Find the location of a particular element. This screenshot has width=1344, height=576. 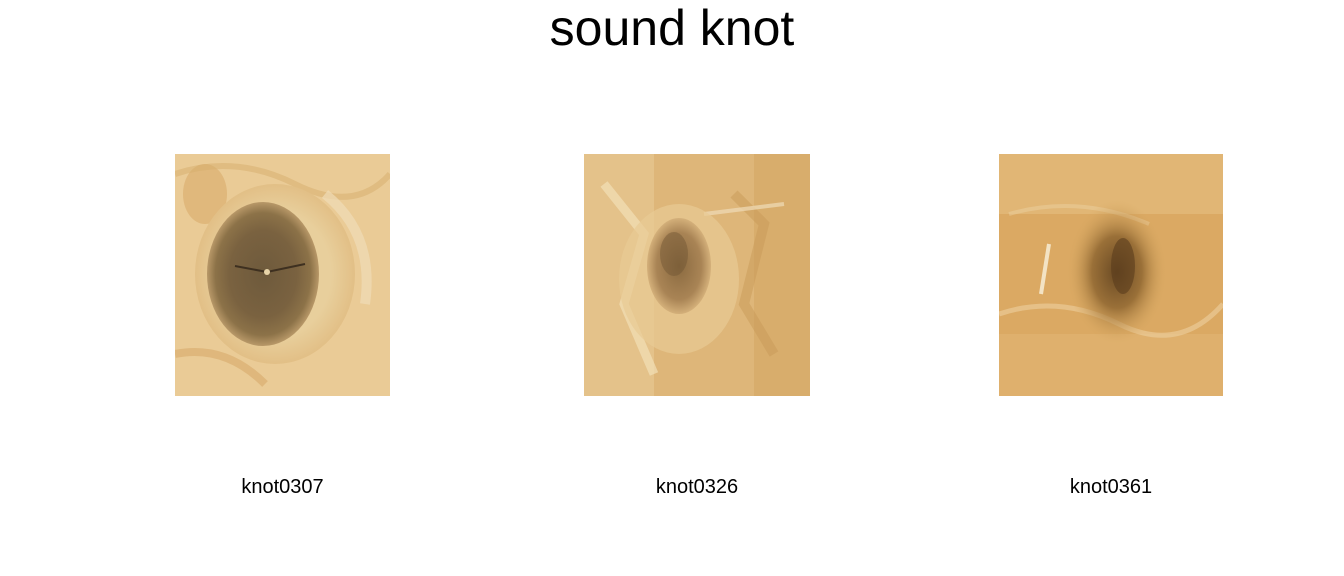

image-caption: knot0361 is located at coordinates (1111, 487).